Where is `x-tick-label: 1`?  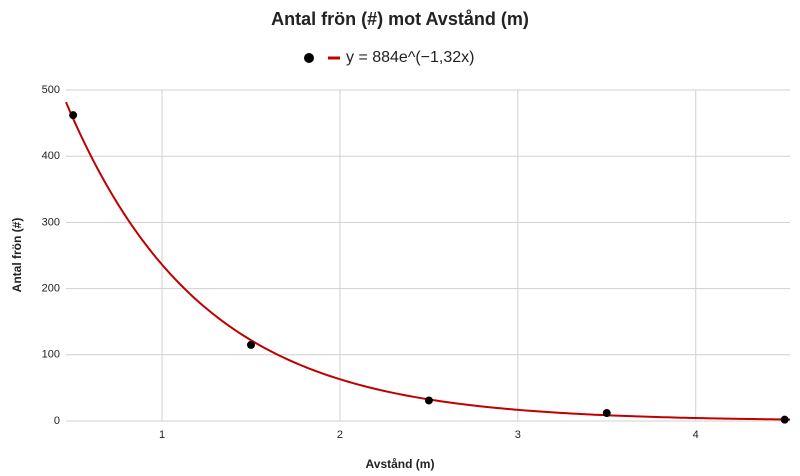 x-tick-label: 1 is located at coordinates (162, 435).